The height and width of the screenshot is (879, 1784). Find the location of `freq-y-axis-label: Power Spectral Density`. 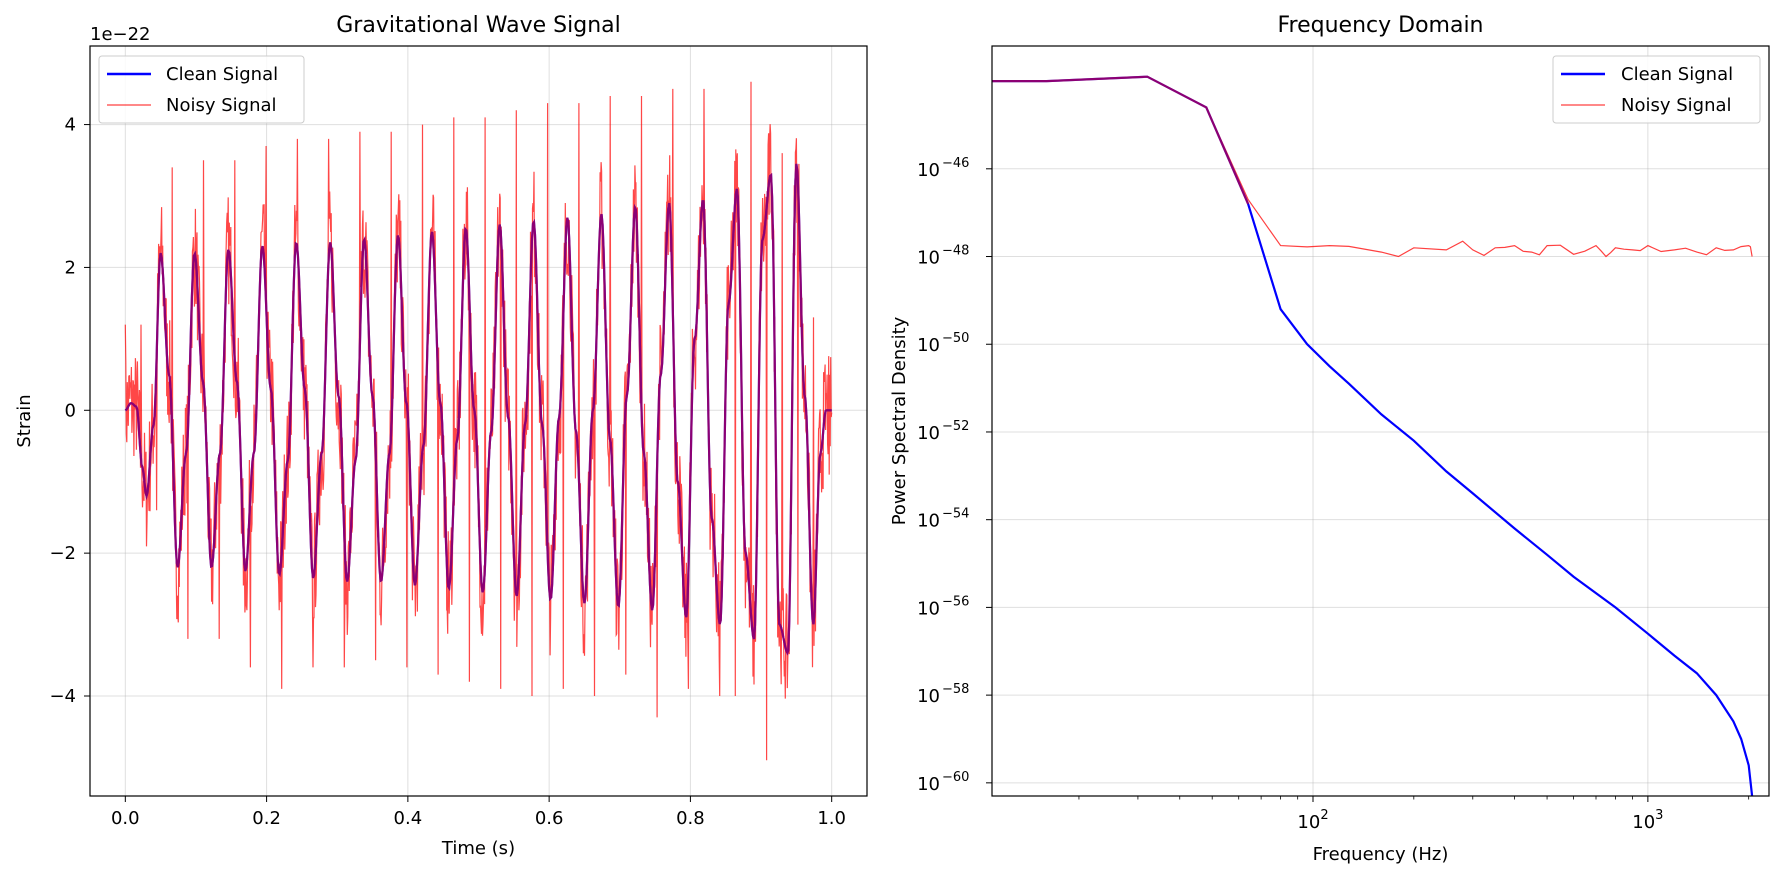

freq-y-axis-label: Power Spectral Density is located at coordinates (899, 420).